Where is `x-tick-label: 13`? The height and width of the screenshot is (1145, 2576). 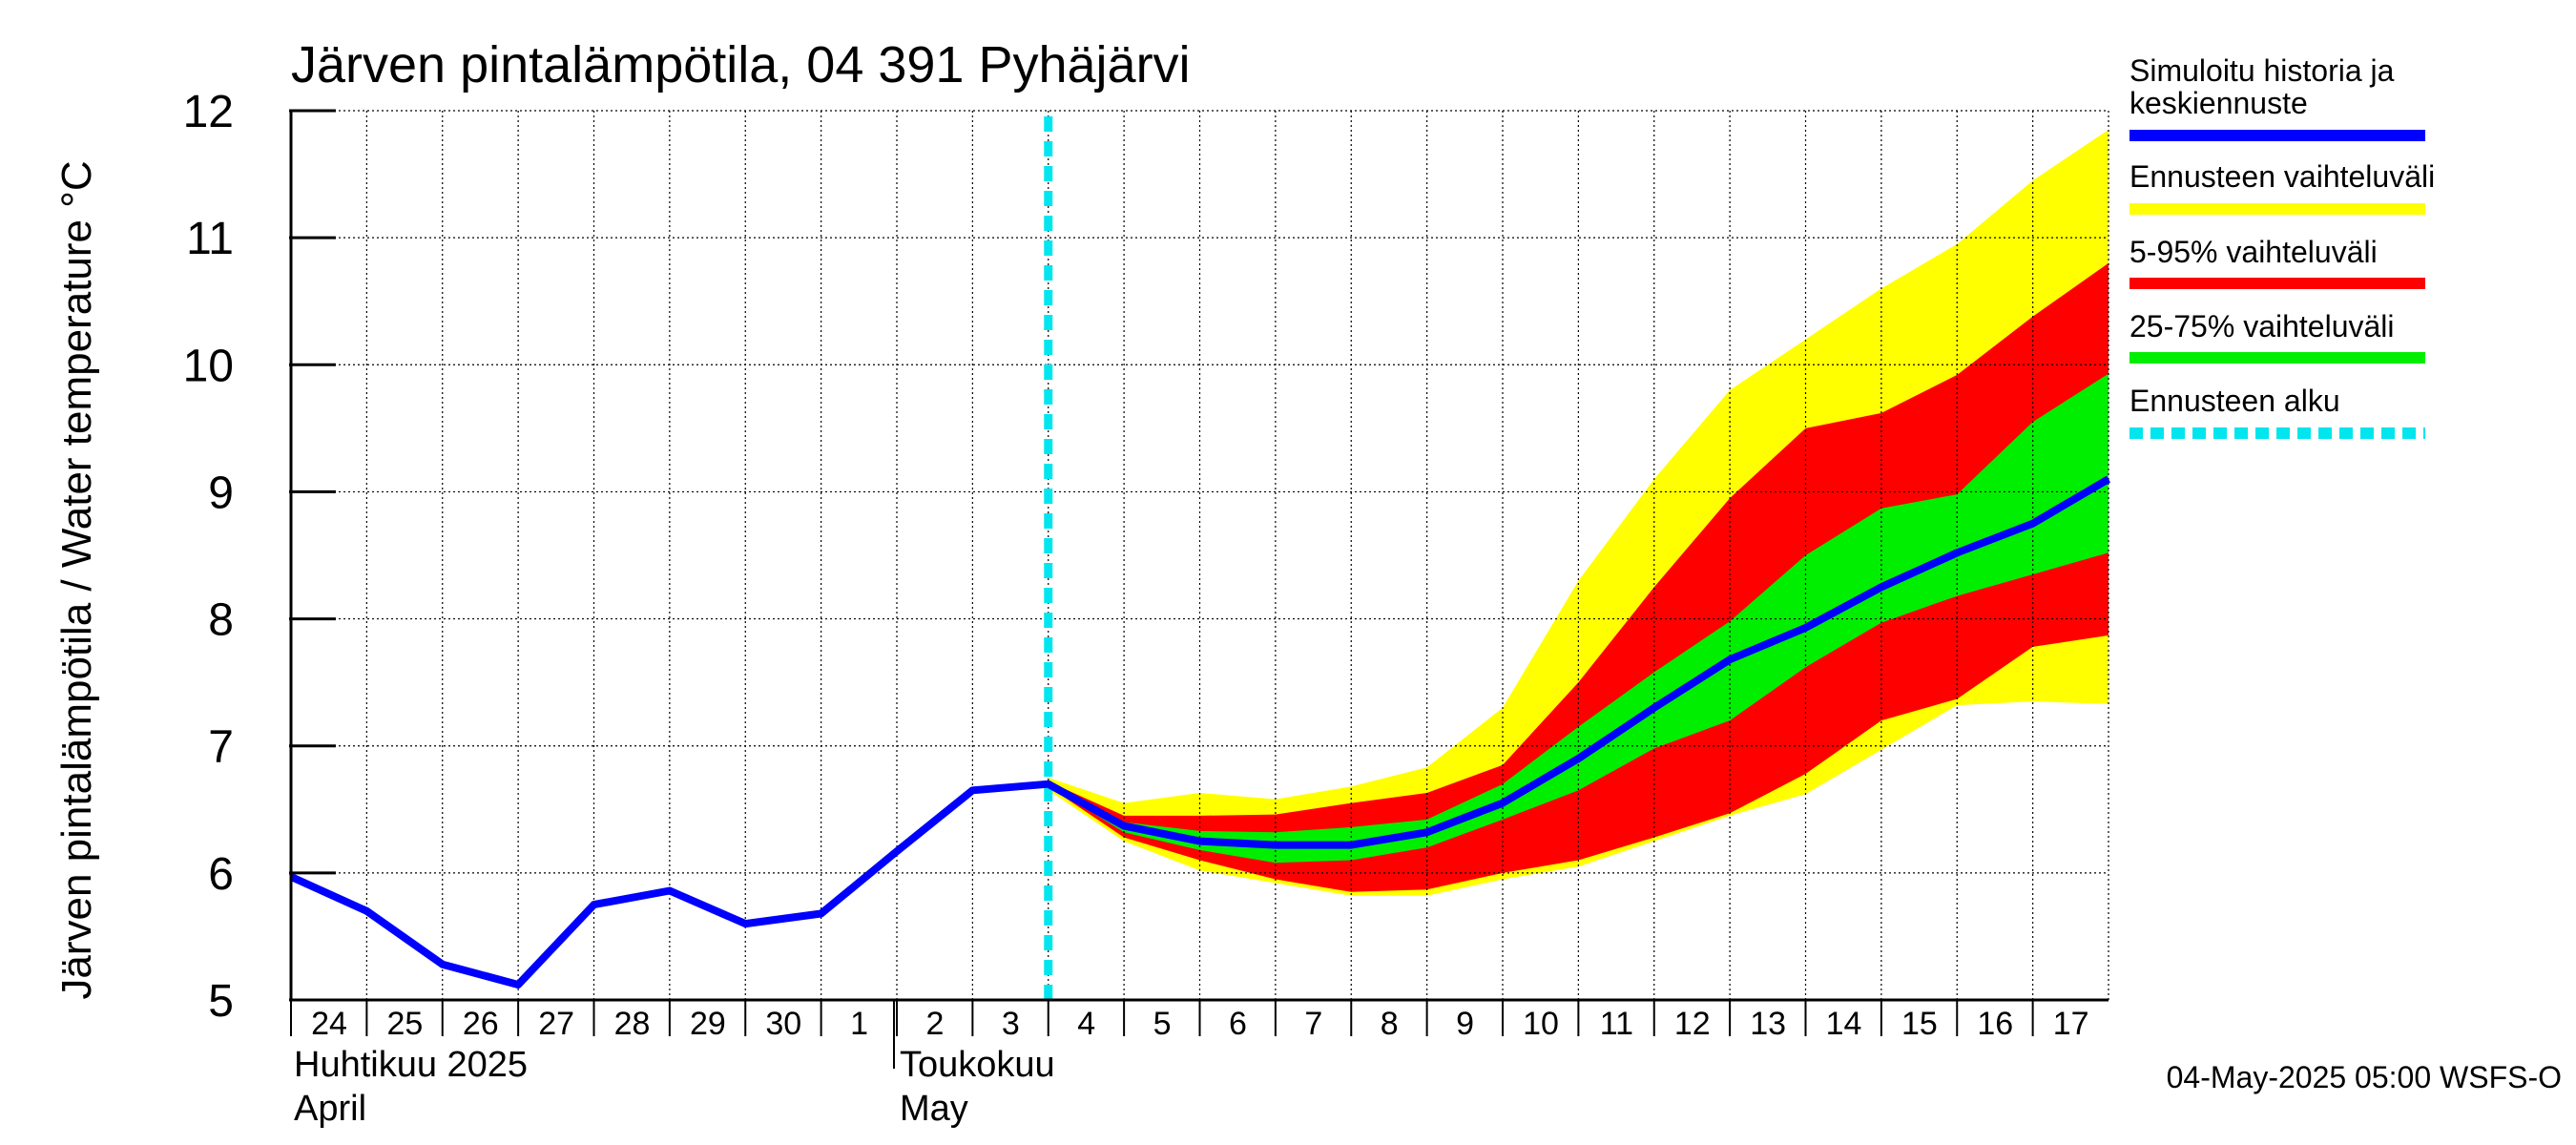
x-tick-label: 13 is located at coordinates (1768, 1024).